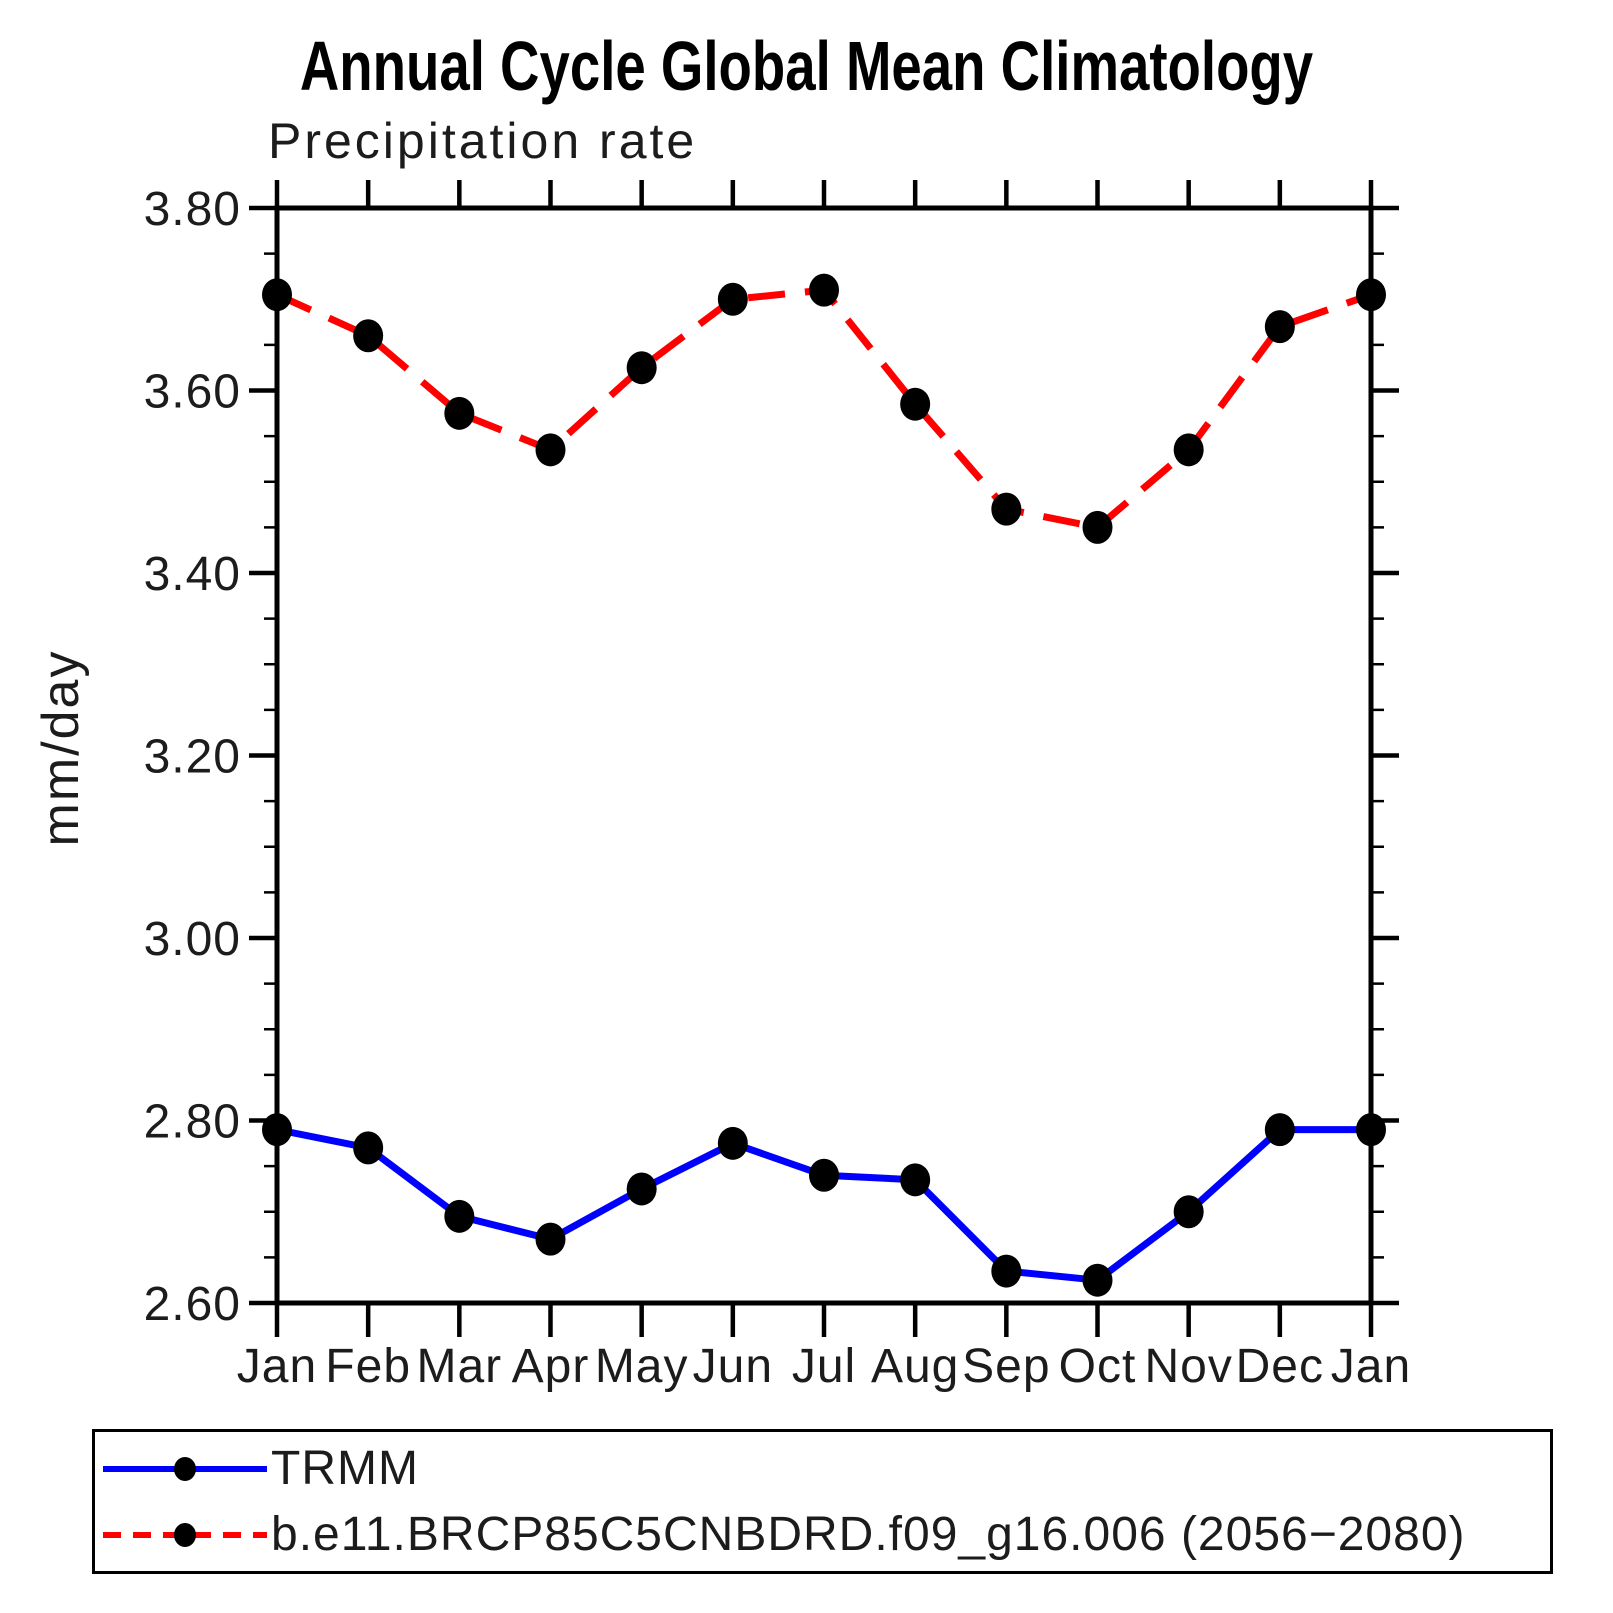  What do you see at coordinates (641, 368) in the screenshot?
I see `data-point-model-May` at bounding box center [641, 368].